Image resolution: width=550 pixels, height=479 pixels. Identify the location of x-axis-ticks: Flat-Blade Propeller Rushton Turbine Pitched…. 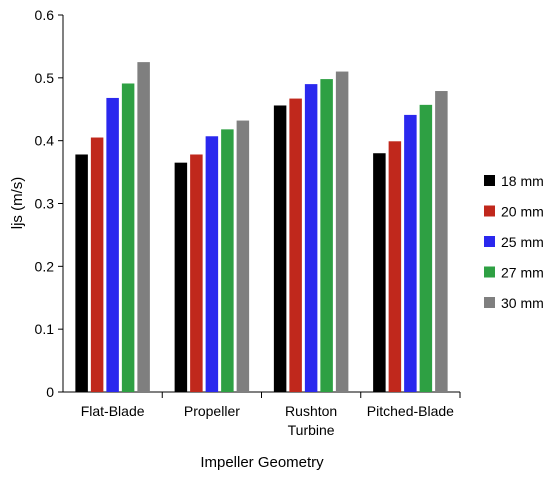
(271, 415).